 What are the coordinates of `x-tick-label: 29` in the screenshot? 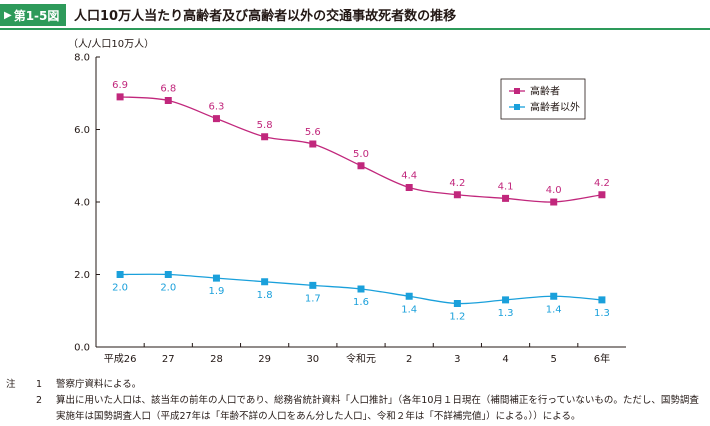 It's located at (264, 359).